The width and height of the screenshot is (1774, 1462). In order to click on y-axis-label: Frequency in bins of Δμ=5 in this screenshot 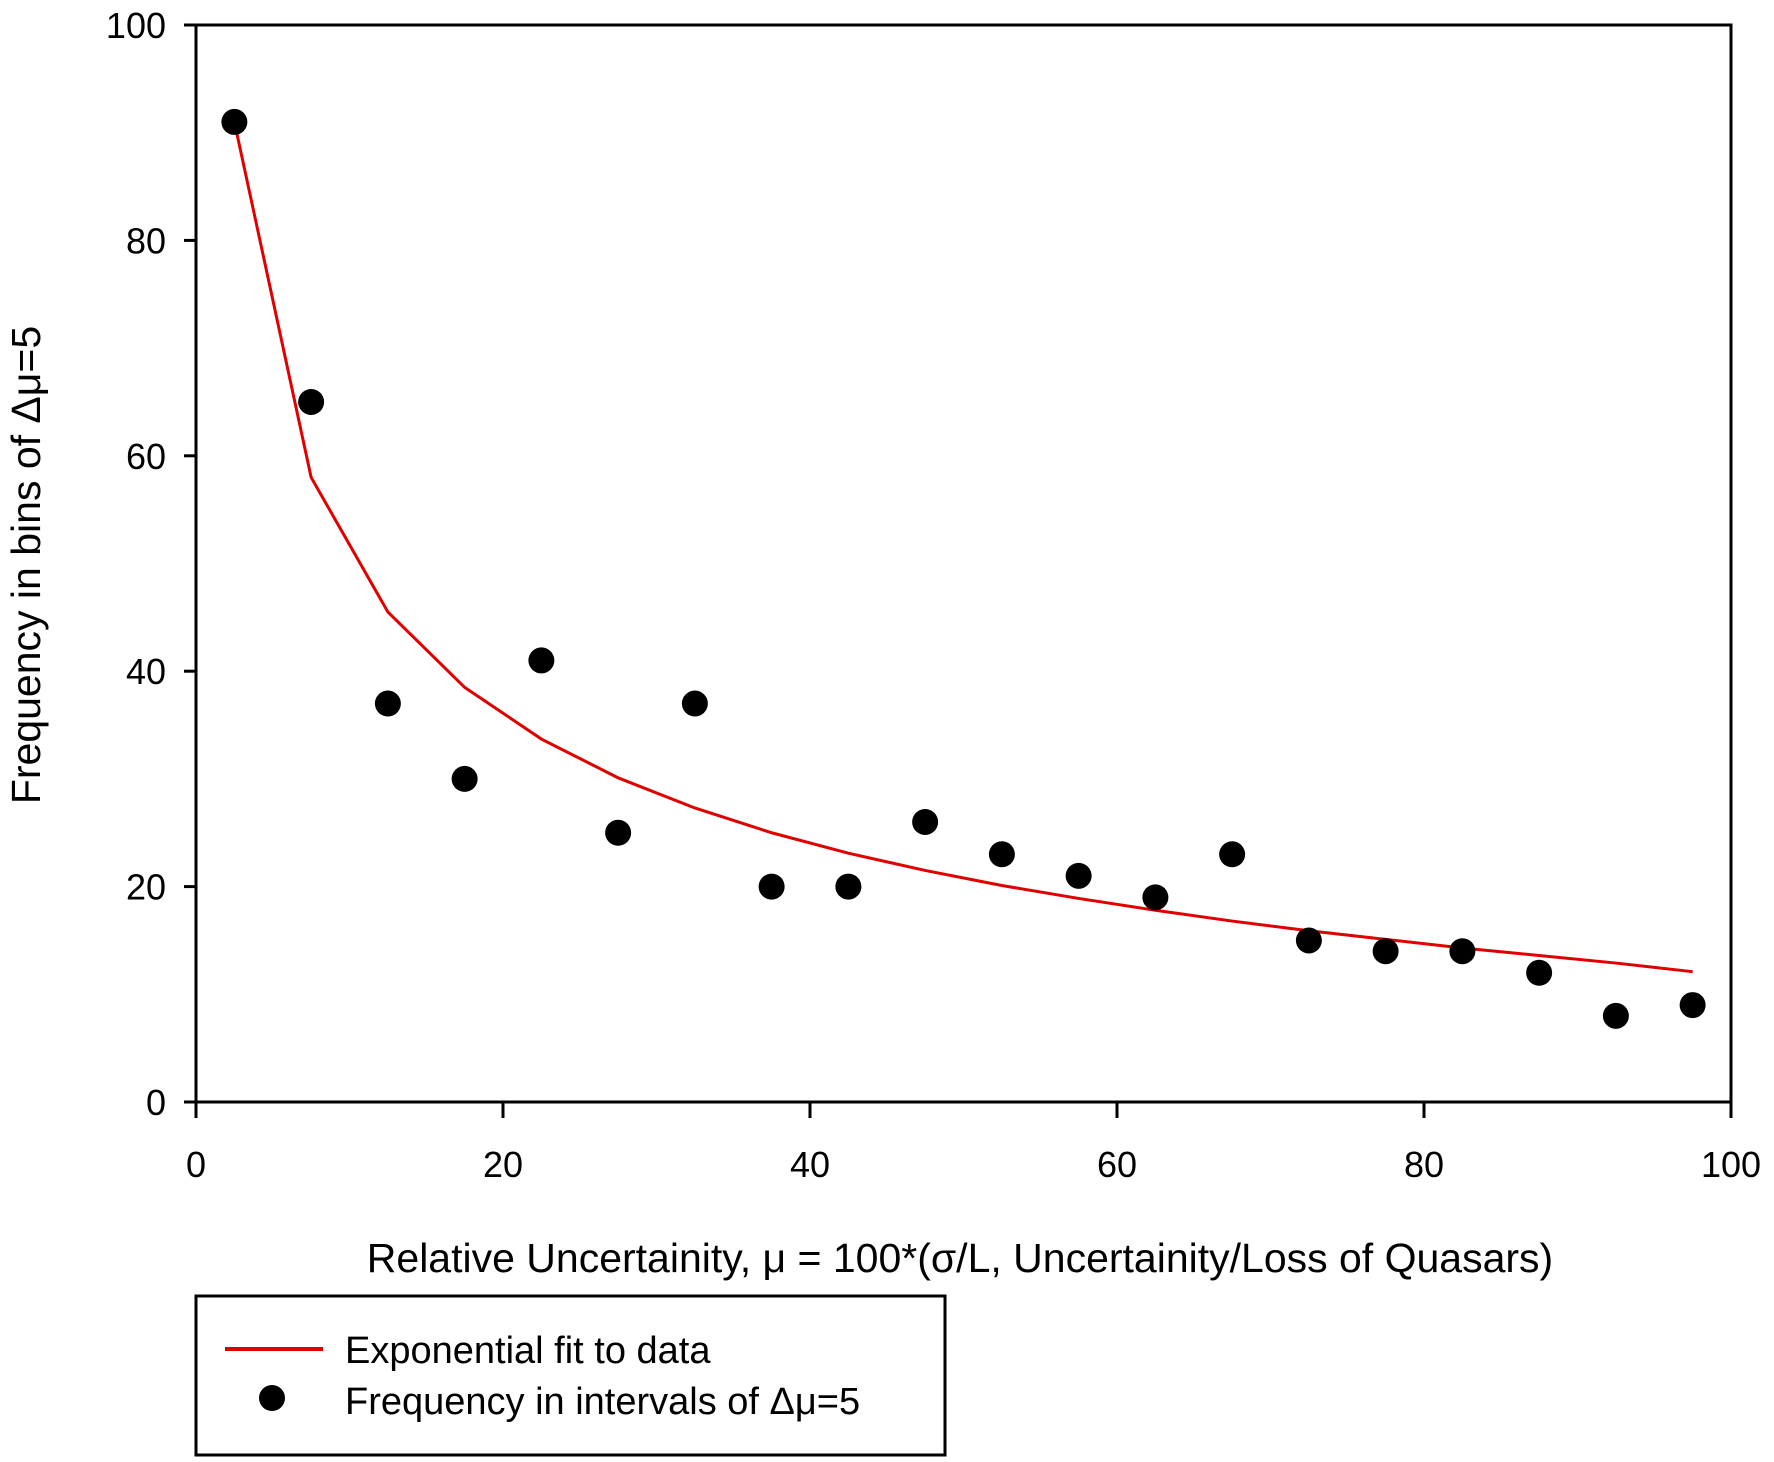, I will do `click(26, 565)`.